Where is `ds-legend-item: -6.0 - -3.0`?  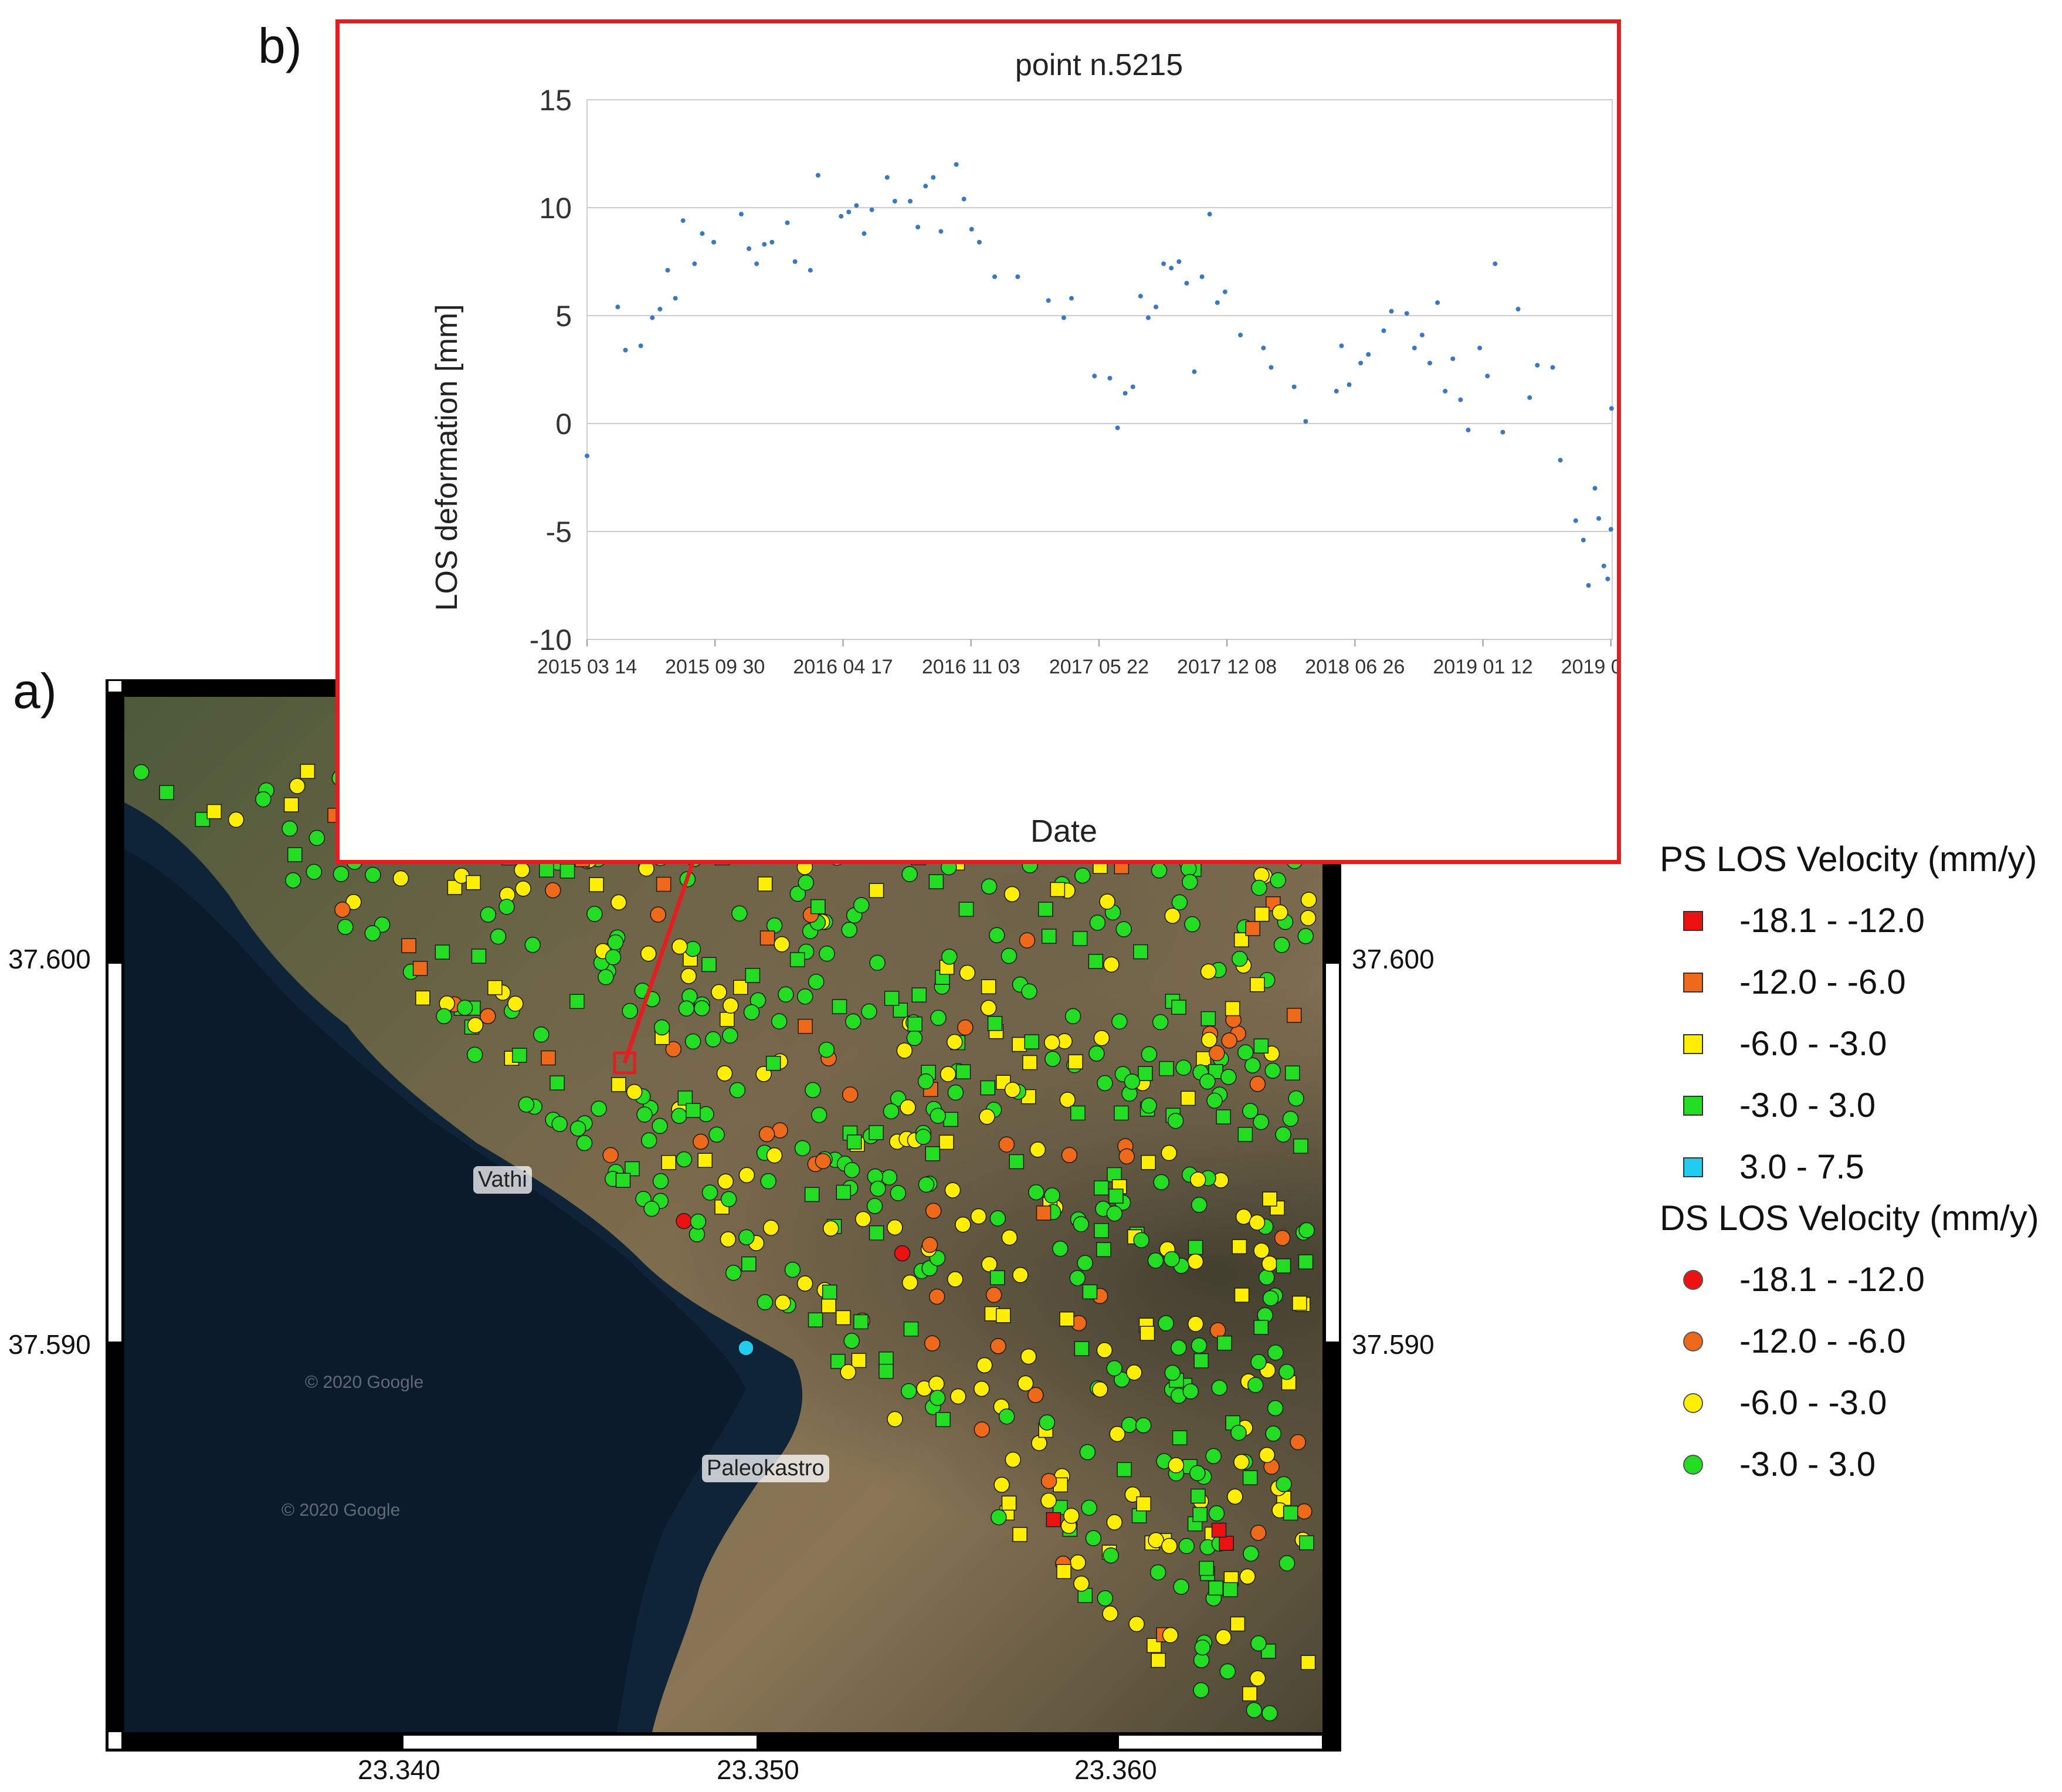
ds-legend-item: -6.0 - -3.0 is located at coordinates (1859, 1403).